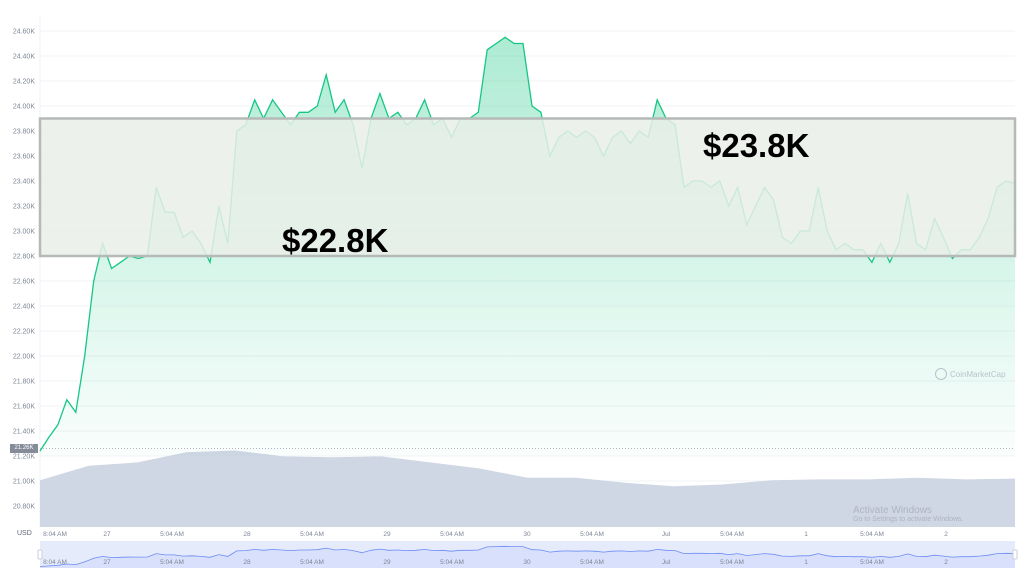  I want to click on watermark-text: CoinMarketCap, so click(978, 374).